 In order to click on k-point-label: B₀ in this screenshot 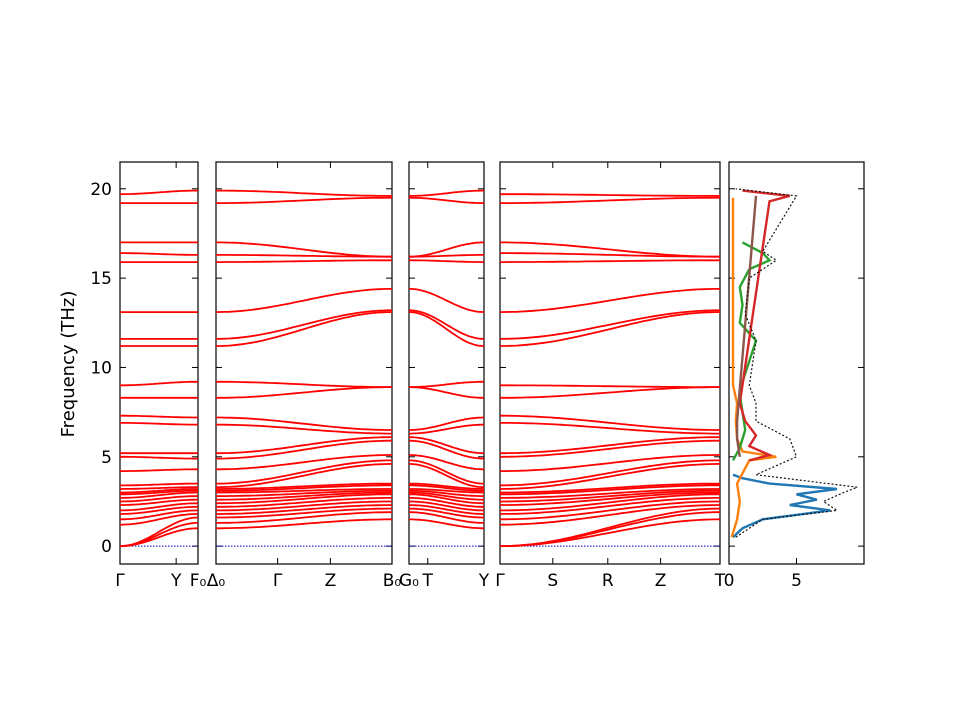, I will do `click(392, 581)`.